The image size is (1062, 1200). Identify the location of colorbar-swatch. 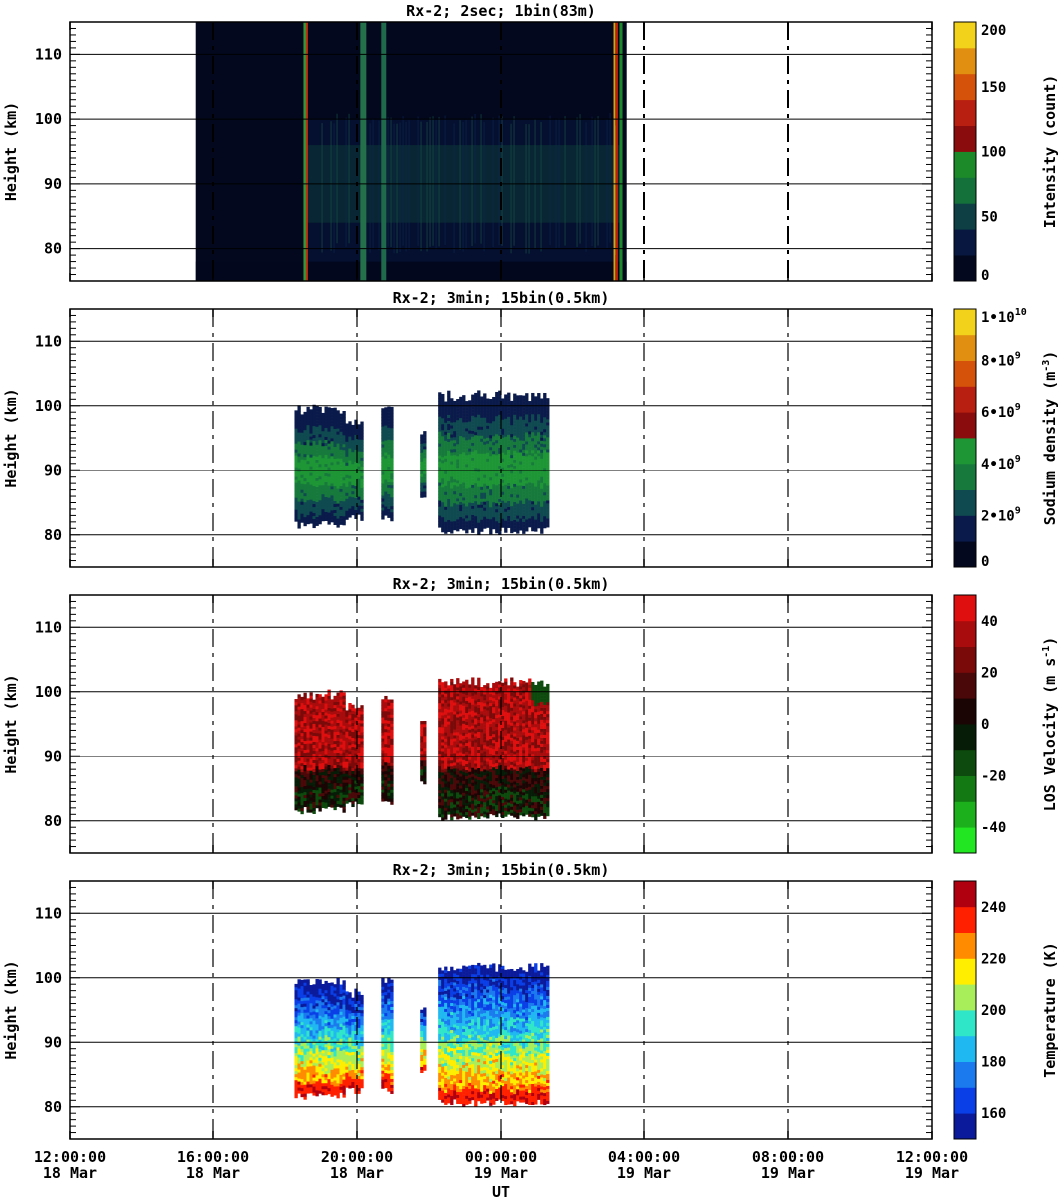
(965, 347).